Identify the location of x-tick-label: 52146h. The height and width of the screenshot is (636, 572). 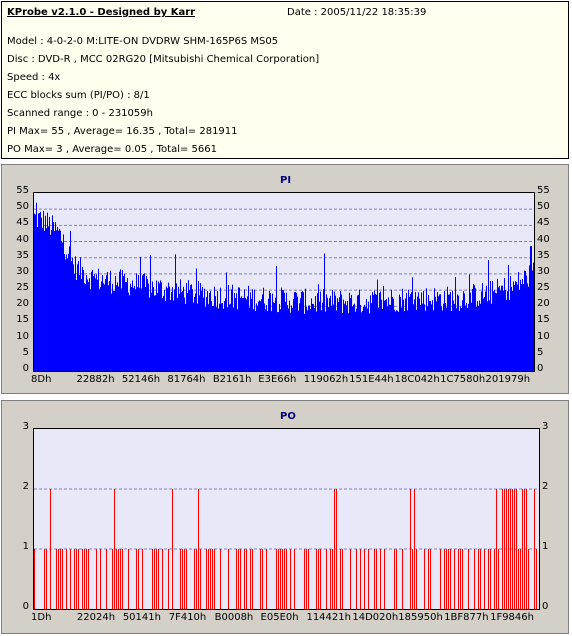
(141, 379).